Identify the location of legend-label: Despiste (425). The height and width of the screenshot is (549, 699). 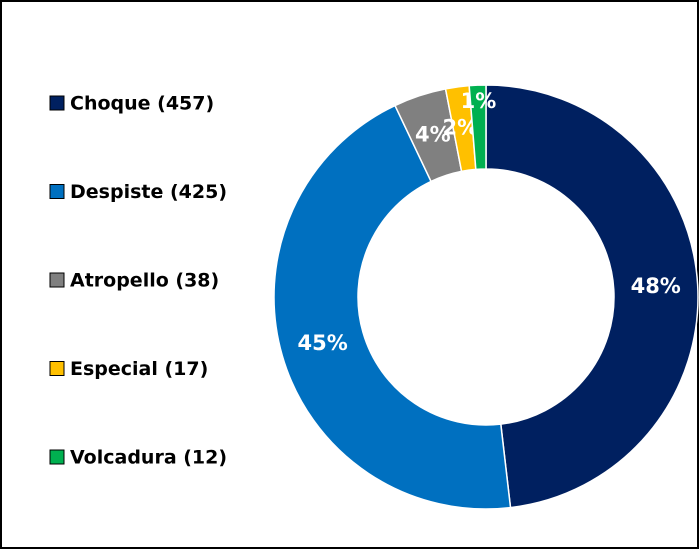
(148, 192).